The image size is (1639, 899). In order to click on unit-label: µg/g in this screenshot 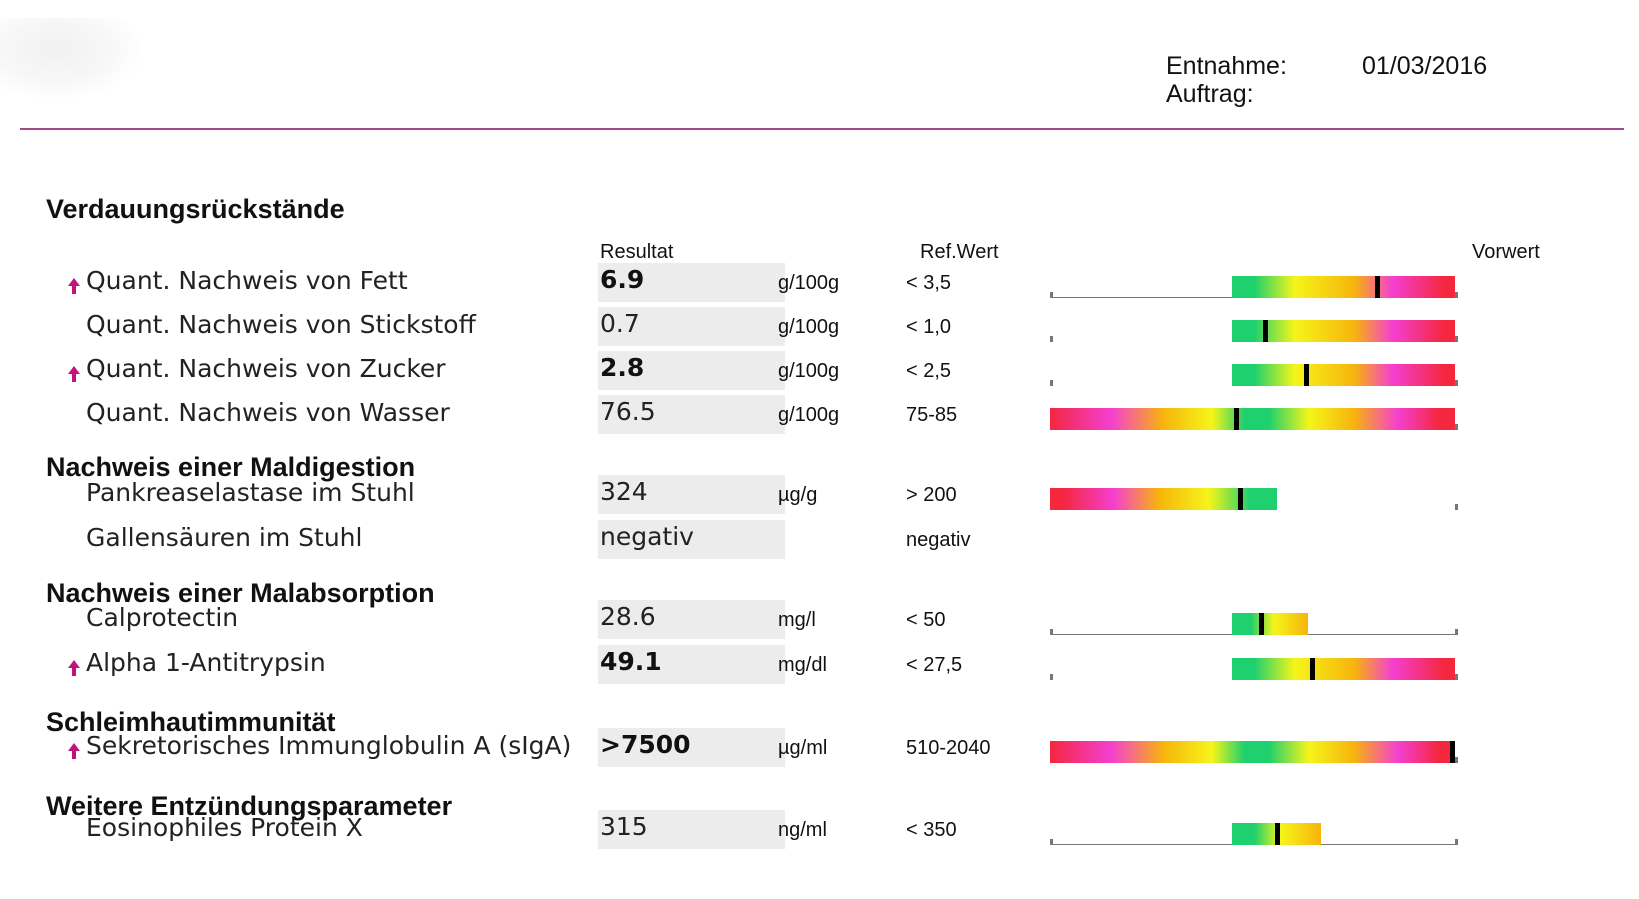, I will do `click(798, 495)`.